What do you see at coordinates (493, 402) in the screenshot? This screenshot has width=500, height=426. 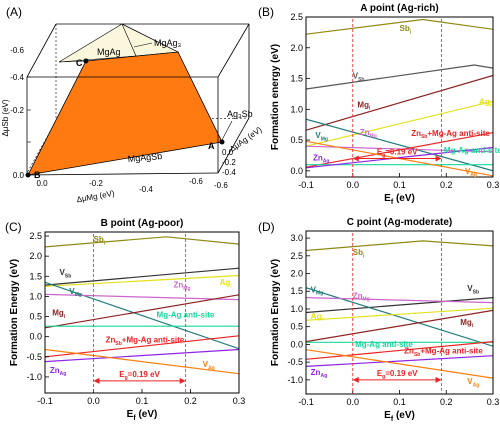 I see `x-tick-label: 0.3` at bounding box center [493, 402].